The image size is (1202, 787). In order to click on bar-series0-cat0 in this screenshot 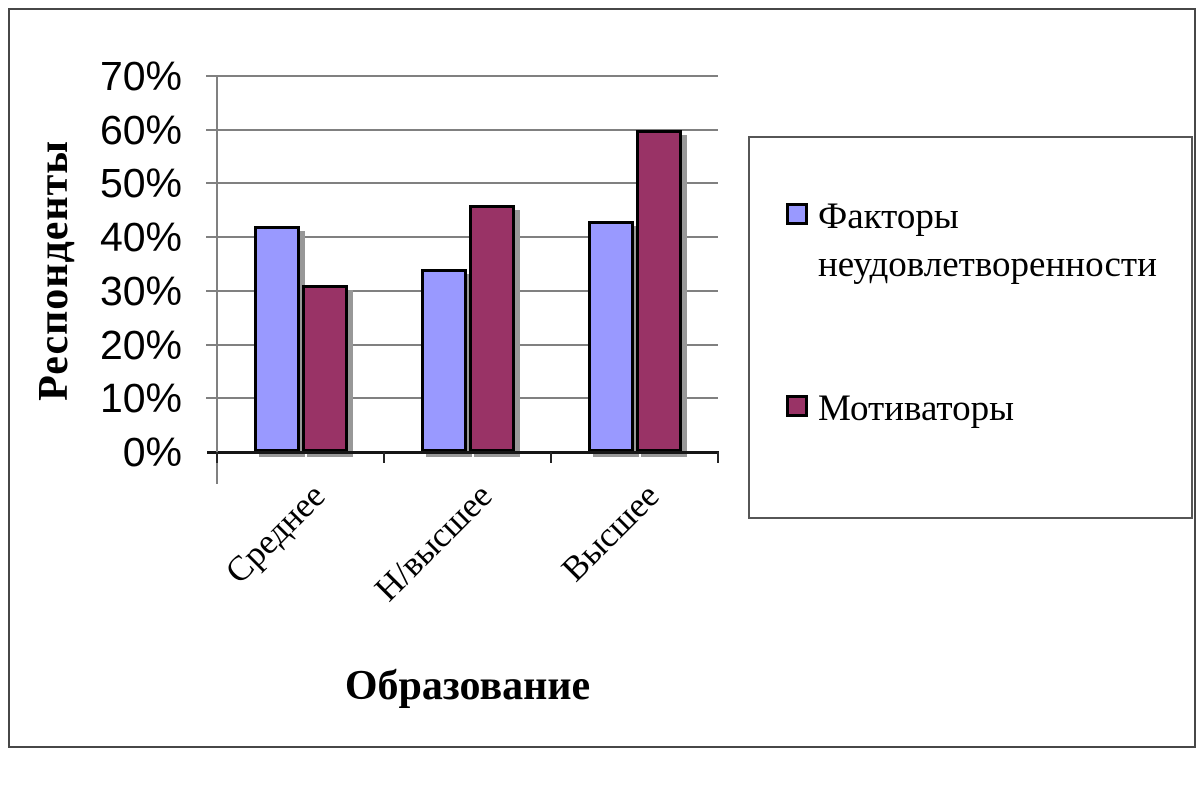, I will do `click(277, 339)`.